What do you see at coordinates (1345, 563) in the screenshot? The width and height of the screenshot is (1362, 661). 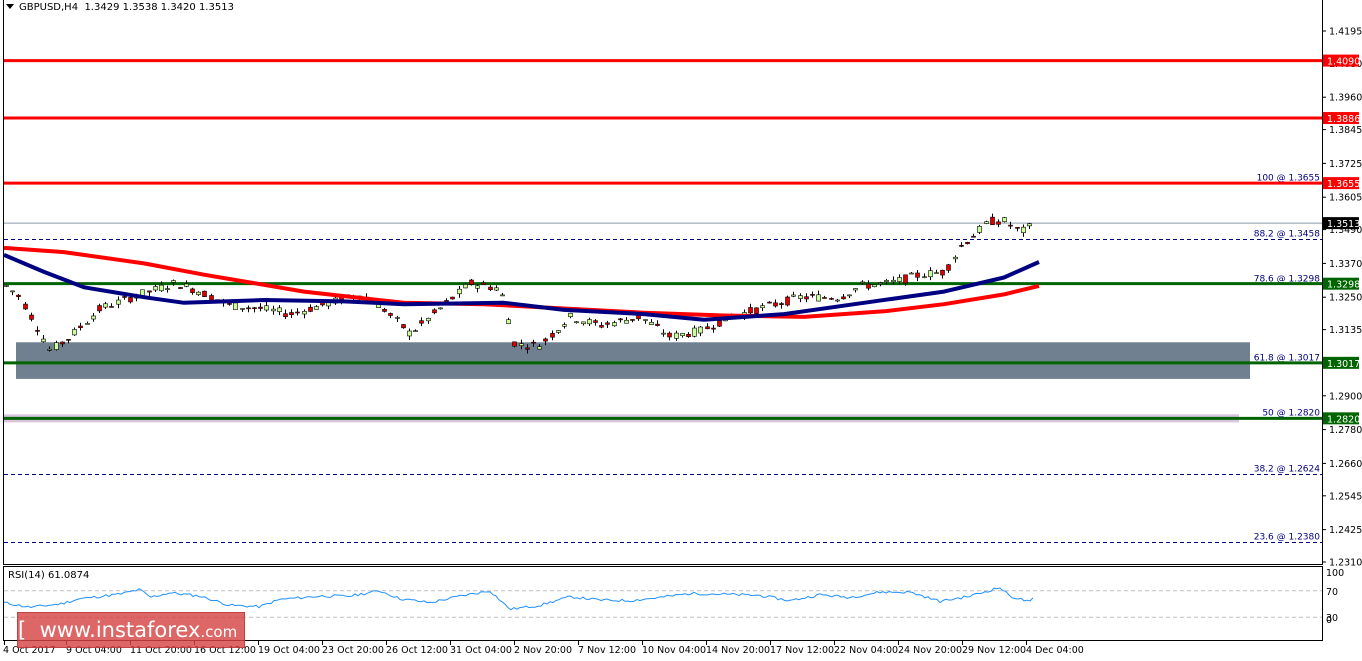 I see `svg-text: 1.2310` at bounding box center [1345, 563].